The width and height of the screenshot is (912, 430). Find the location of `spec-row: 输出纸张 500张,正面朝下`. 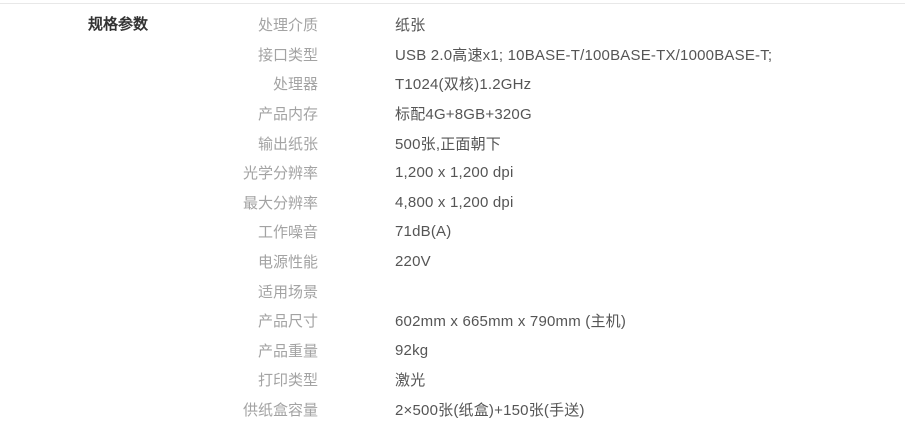

spec-row: 输出纸张 500张,正面朝下 is located at coordinates (456, 143).